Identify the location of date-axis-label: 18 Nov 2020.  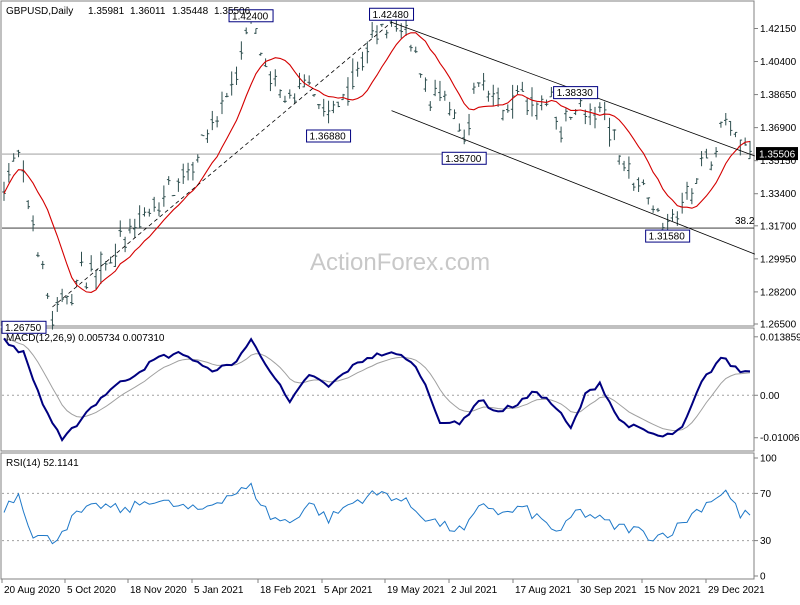
(158, 590).